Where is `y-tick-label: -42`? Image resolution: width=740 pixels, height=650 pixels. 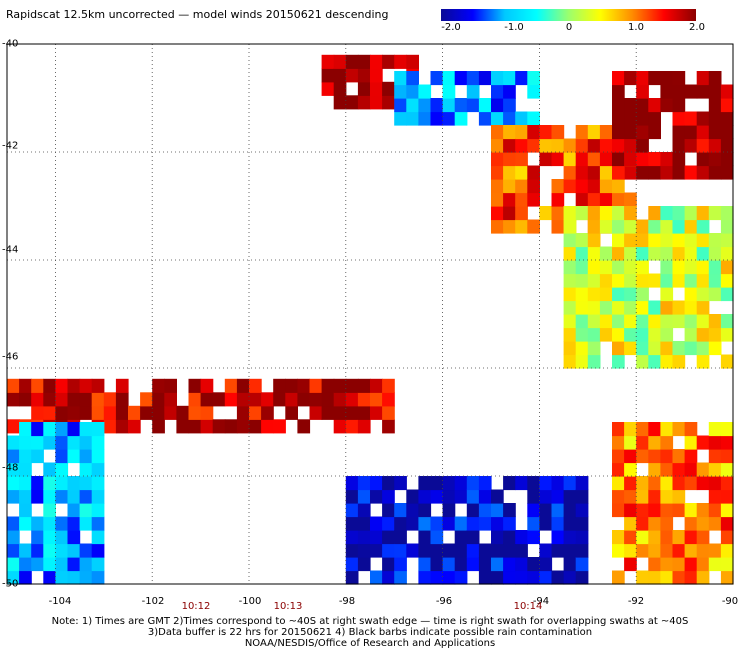
y-tick-label: -42 is located at coordinates (10, 146).